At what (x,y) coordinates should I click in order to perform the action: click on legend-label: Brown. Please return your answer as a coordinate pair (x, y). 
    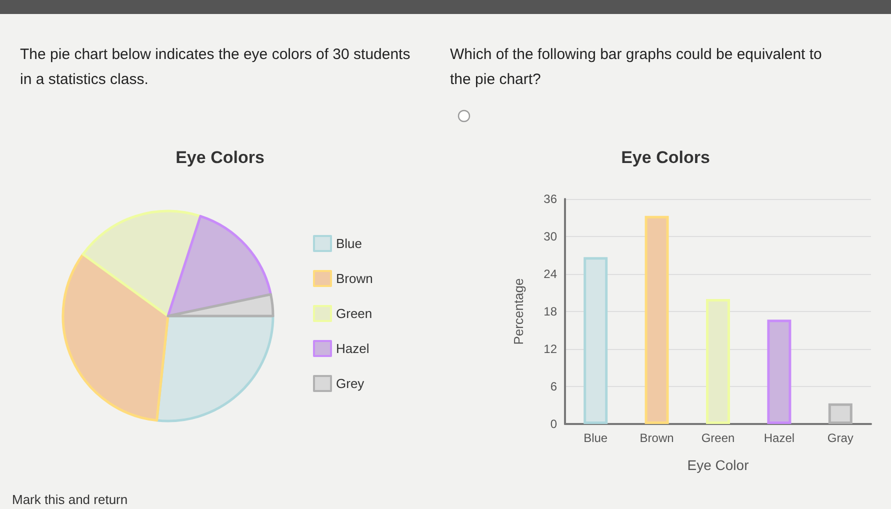
    Looking at the image, I should click on (354, 278).